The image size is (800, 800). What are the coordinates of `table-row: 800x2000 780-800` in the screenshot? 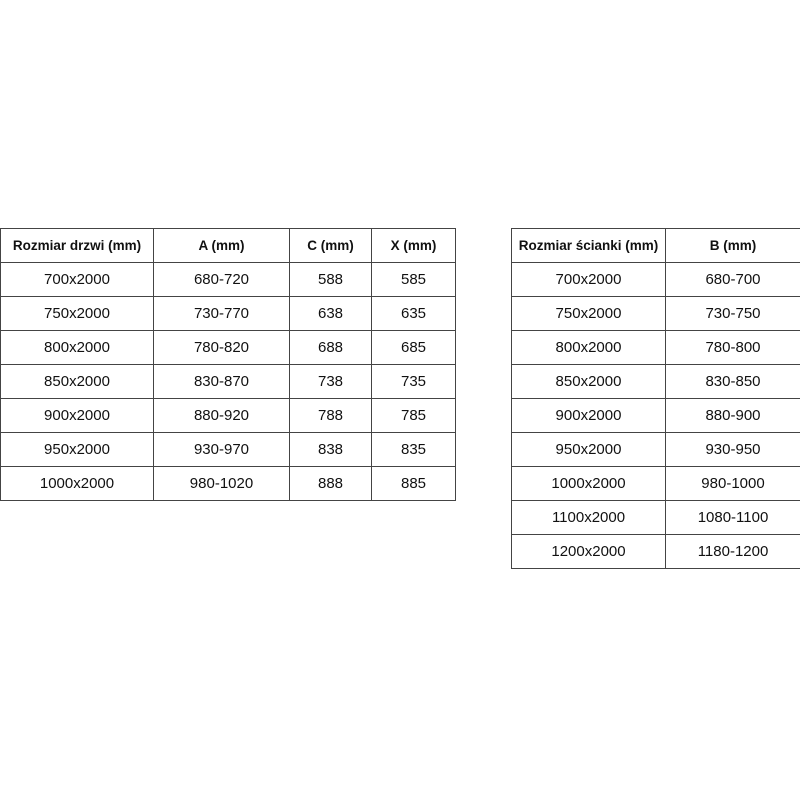 It's located at (655, 347).